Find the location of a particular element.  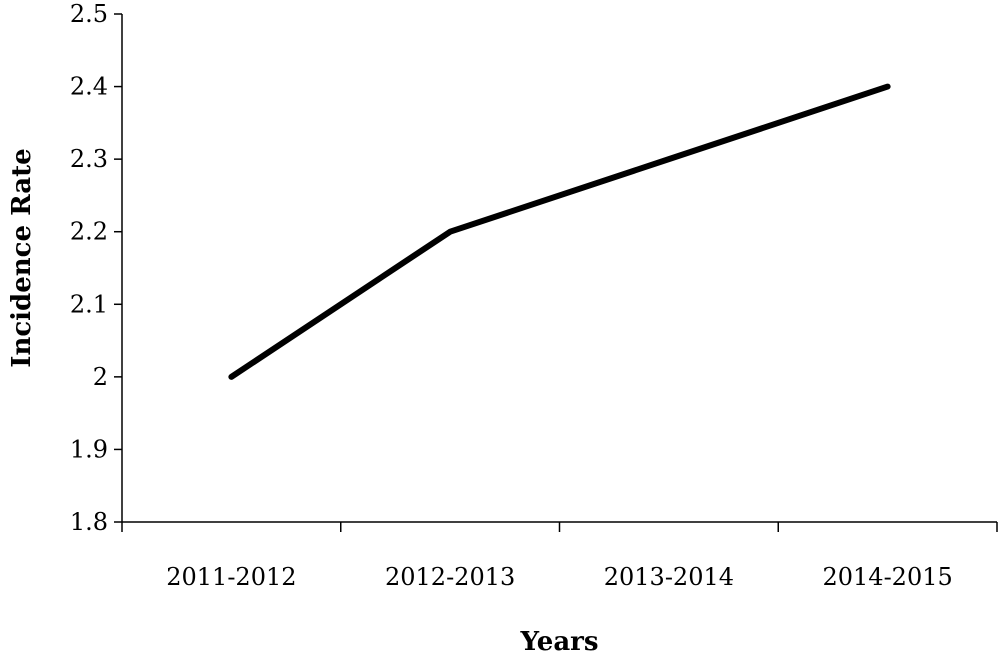

y-tick-label: 2.1 is located at coordinates (89, 304).